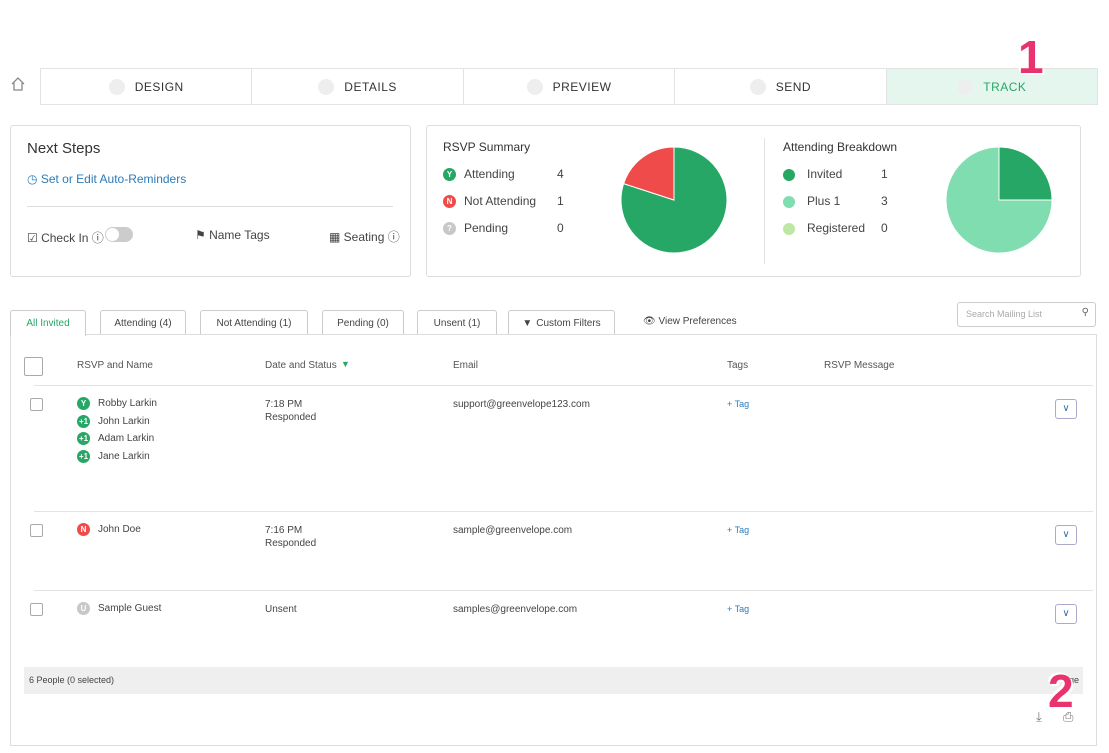  What do you see at coordinates (113, 179) in the screenshot?
I see `link-text: Set or Edit Auto-Reminders` at bounding box center [113, 179].